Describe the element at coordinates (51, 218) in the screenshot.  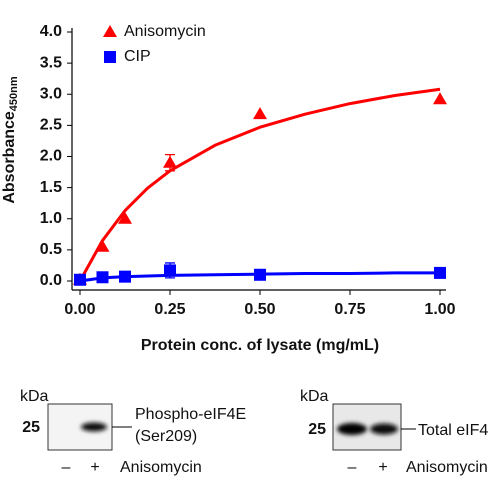
I see `y-tick-label: 1.0` at that location.